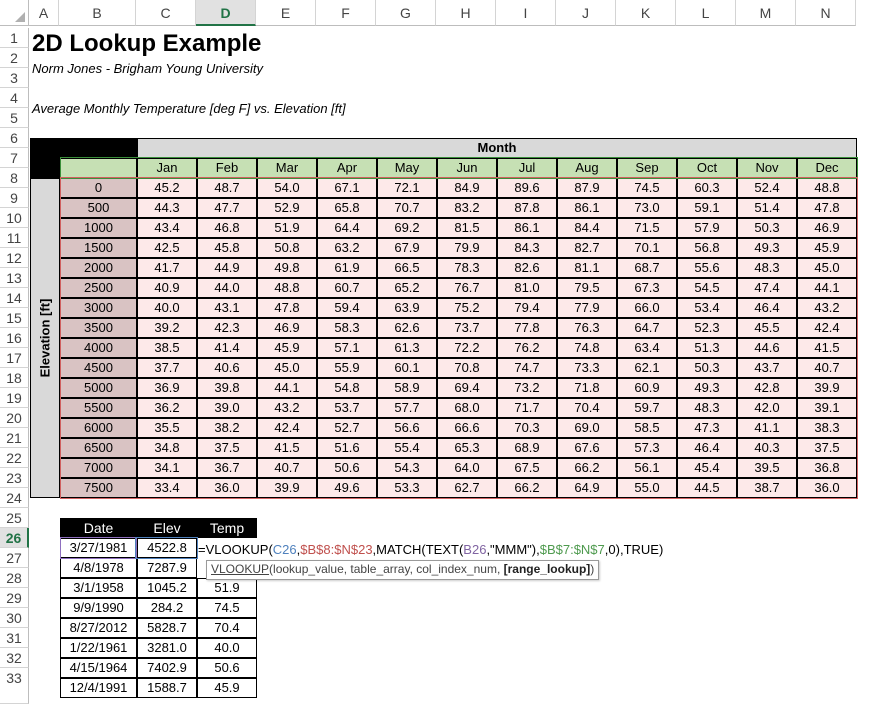  I want to click on temp-cell: 60.9, so click(647, 388).